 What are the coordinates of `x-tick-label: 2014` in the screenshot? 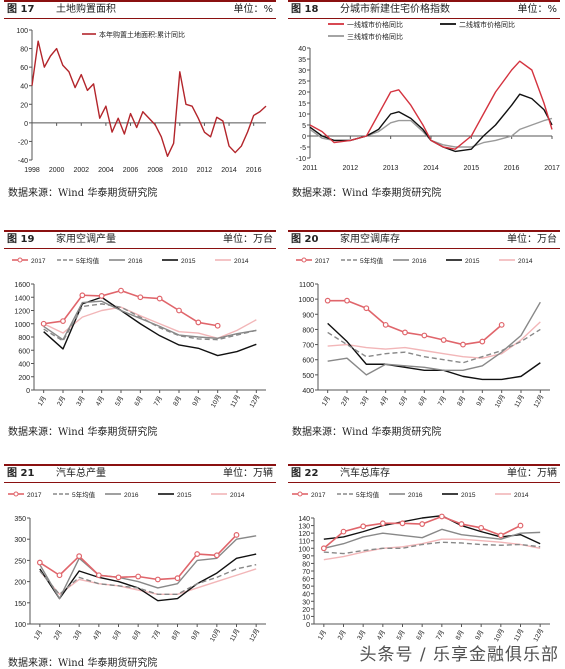 It's located at (431, 168).